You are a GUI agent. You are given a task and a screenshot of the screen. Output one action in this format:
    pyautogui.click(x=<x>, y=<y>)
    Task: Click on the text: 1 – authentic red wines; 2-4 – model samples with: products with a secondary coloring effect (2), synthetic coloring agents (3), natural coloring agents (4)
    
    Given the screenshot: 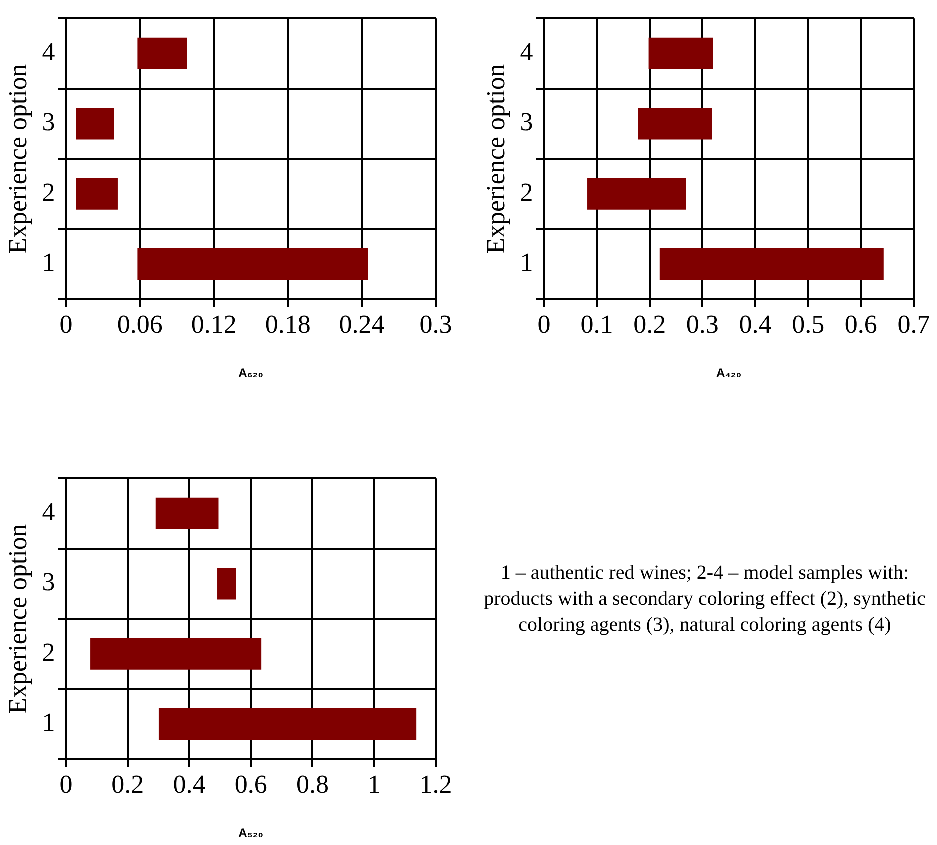 What is the action you would take?
    pyautogui.click(x=705, y=599)
    